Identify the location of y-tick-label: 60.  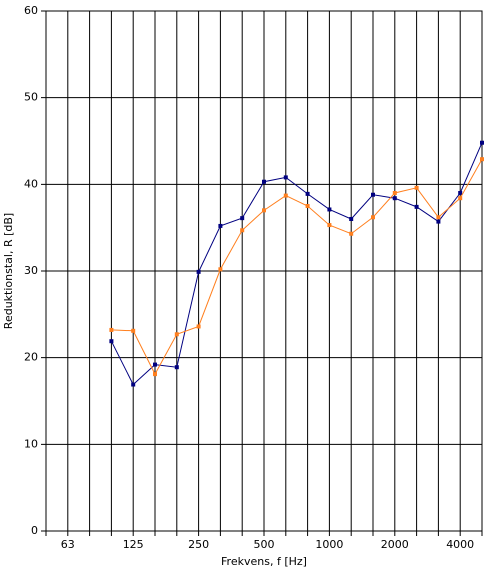
(31, 10).